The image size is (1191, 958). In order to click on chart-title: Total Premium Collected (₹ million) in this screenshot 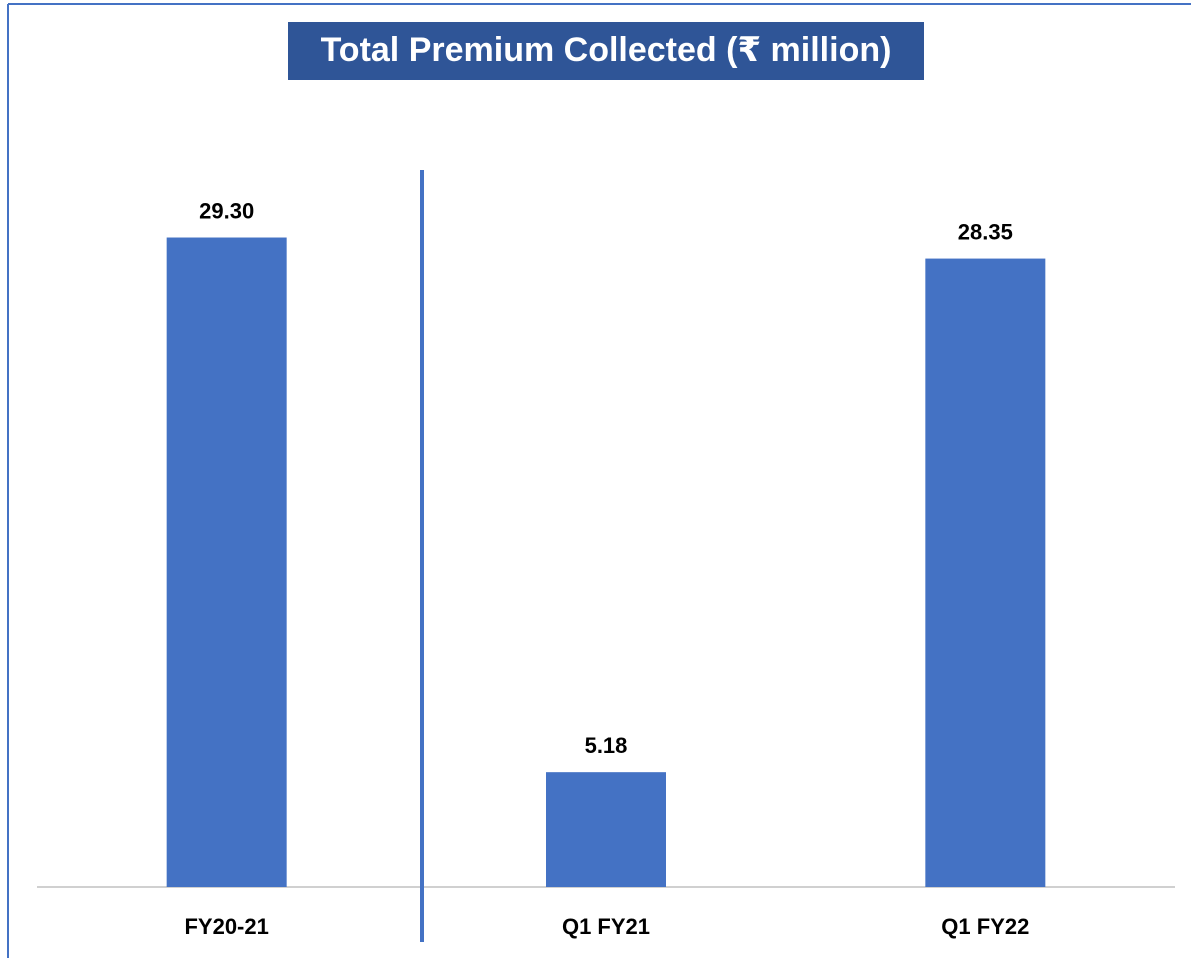, I will do `click(606, 50)`.